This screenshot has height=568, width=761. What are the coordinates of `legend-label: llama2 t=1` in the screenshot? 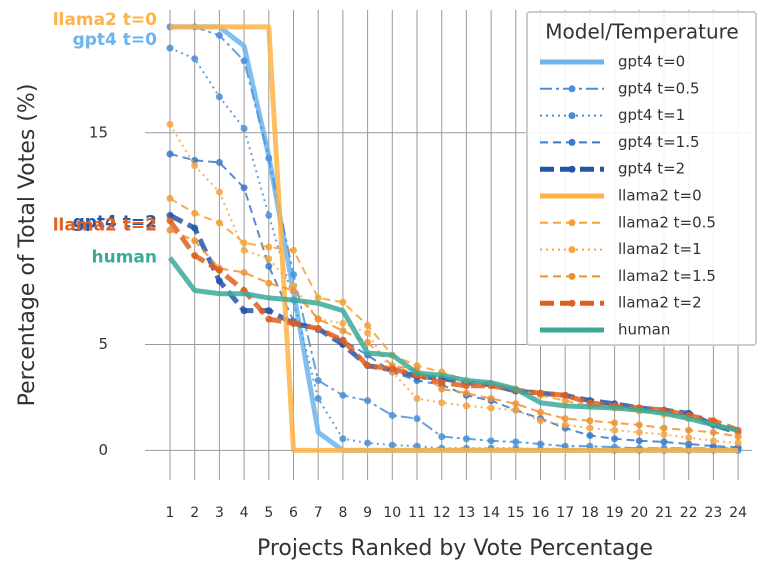 It's located at (660, 249).